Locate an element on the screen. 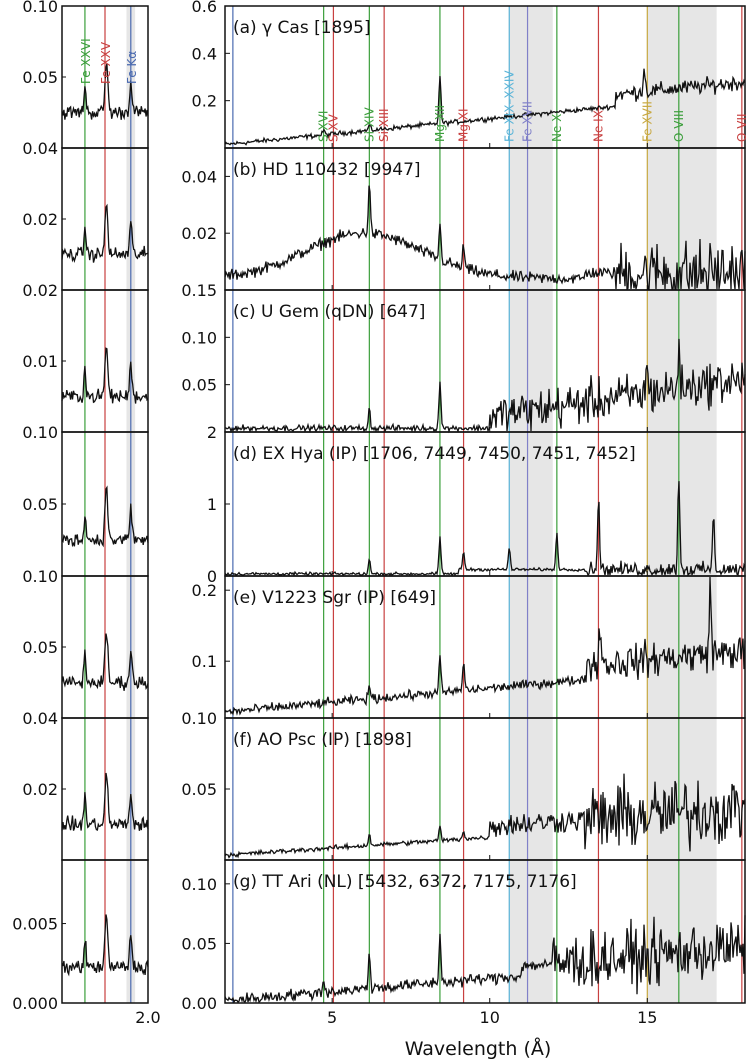 Image resolution: width=747 pixels, height=1063 pixels. inset-spectrum-g is located at coordinates (105, 945).